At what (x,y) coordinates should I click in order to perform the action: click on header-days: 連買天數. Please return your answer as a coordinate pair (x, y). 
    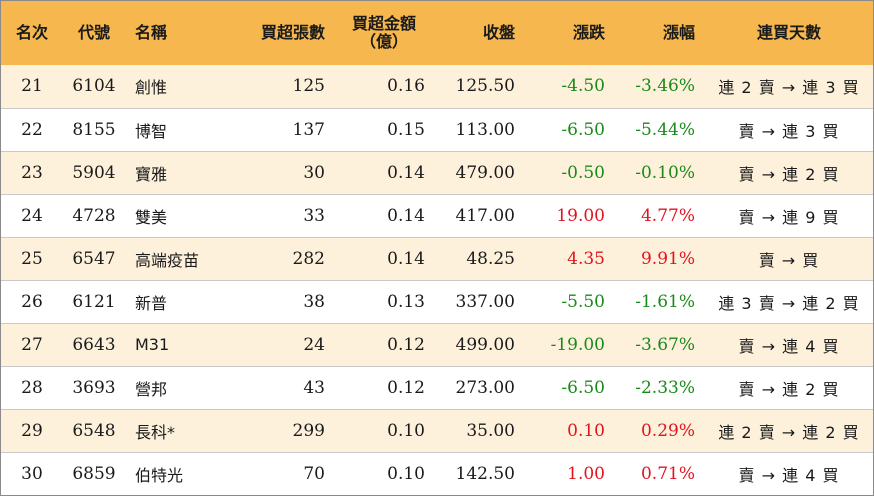
    Looking at the image, I should click on (788, 32).